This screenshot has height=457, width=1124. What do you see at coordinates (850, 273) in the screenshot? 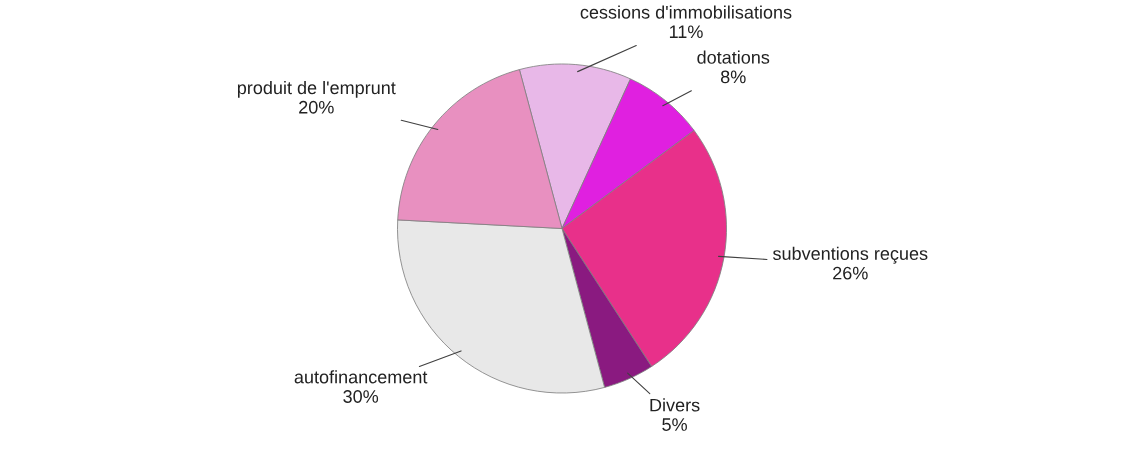
I see `data-label: 26%` at bounding box center [850, 273].